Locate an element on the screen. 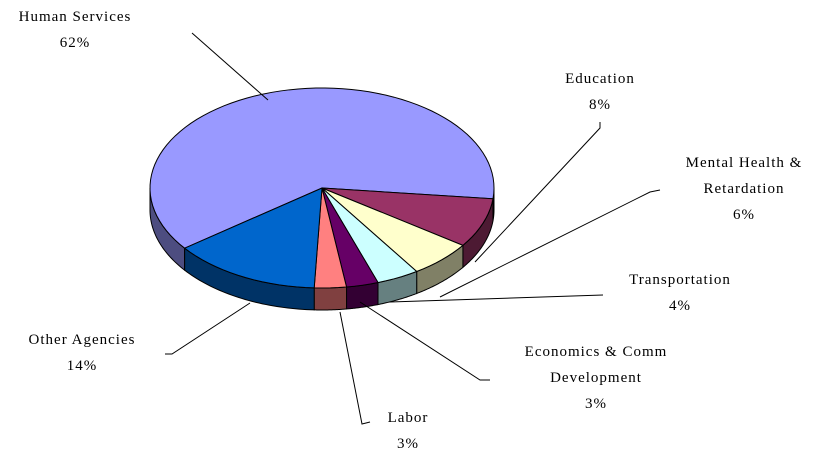 The height and width of the screenshot is (457, 822). value-label: 14% is located at coordinates (82, 366).